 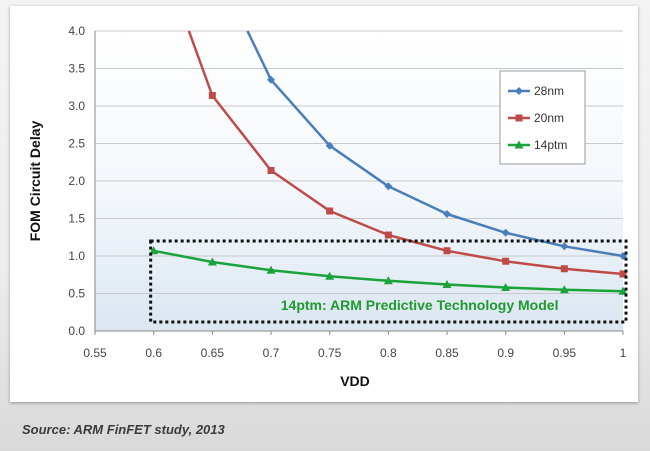 What do you see at coordinates (549, 91) in the screenshot?
I see `legend-label: 28nm` at bounding box center [549, 91].